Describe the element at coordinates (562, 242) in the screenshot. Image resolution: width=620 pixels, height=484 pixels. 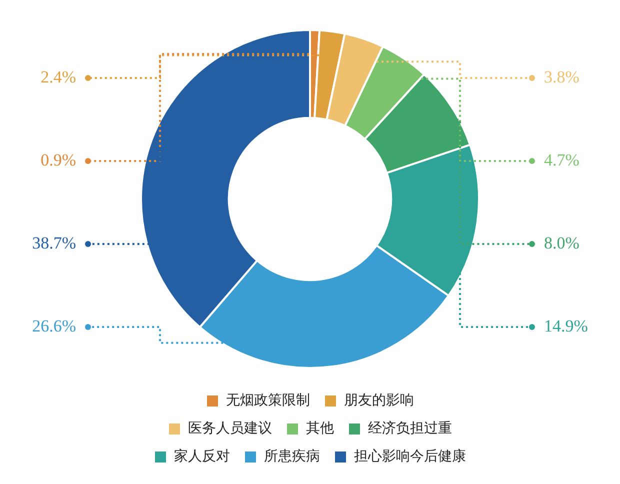
I see `data-label: 8.0%` at that location.